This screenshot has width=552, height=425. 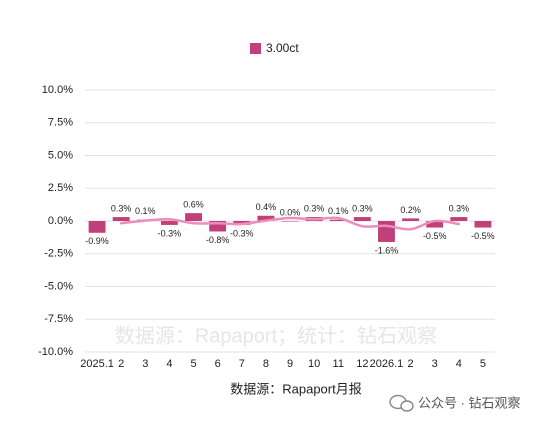 What do you see at coordinates (58, 319) in the screenshot?
I see `y-tick-label: -7.5%` at bounding box center [58, 319].